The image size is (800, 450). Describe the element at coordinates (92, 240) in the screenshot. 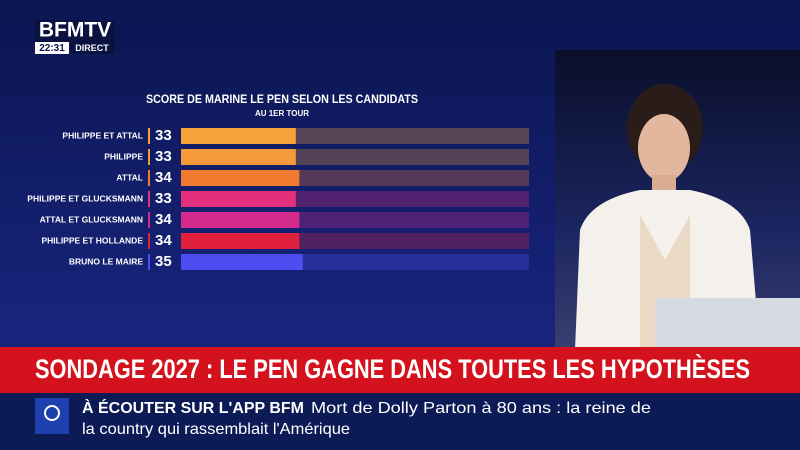

I see `category-label: PHILIPPE ET HOLLANDE` at that location.